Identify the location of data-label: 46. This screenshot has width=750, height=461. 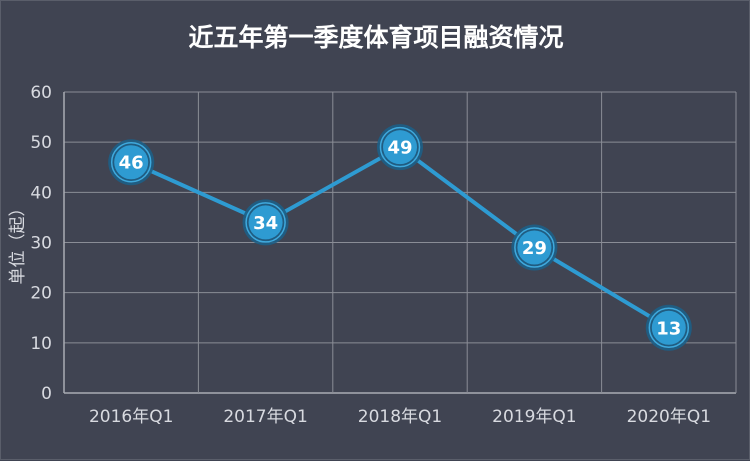
(131, 163).